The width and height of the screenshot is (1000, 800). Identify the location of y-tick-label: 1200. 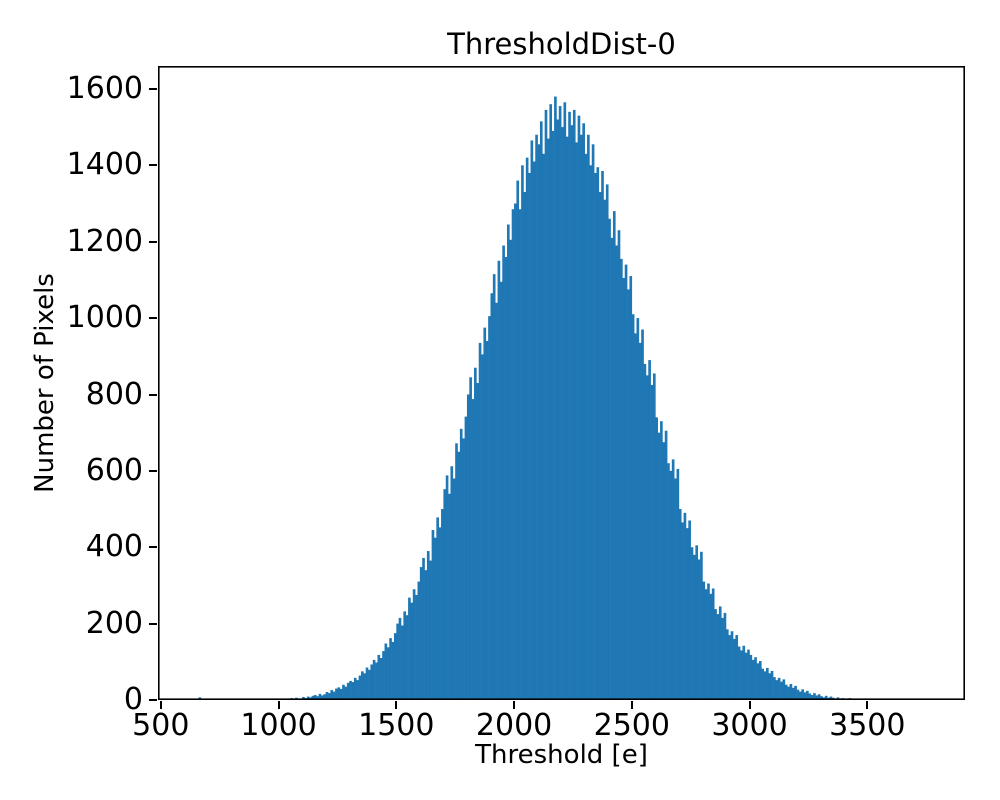
(104, 241).